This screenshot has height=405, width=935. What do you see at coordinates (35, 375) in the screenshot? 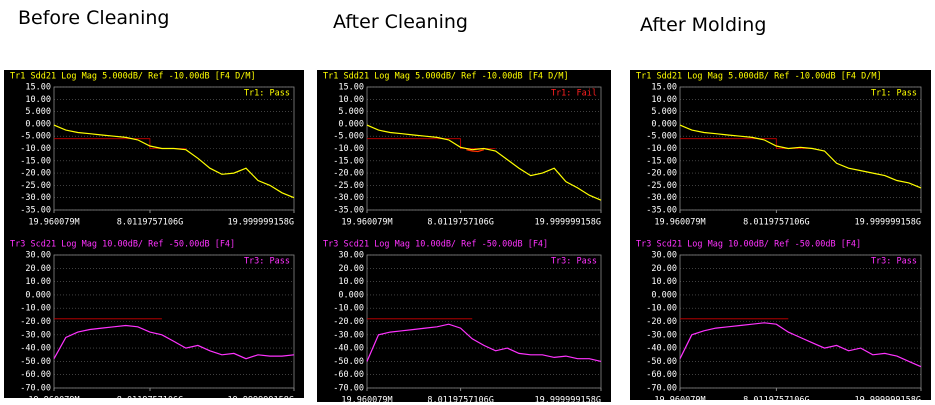
I see `y-tick-label: -60.00` at bounding box center [35, 375].